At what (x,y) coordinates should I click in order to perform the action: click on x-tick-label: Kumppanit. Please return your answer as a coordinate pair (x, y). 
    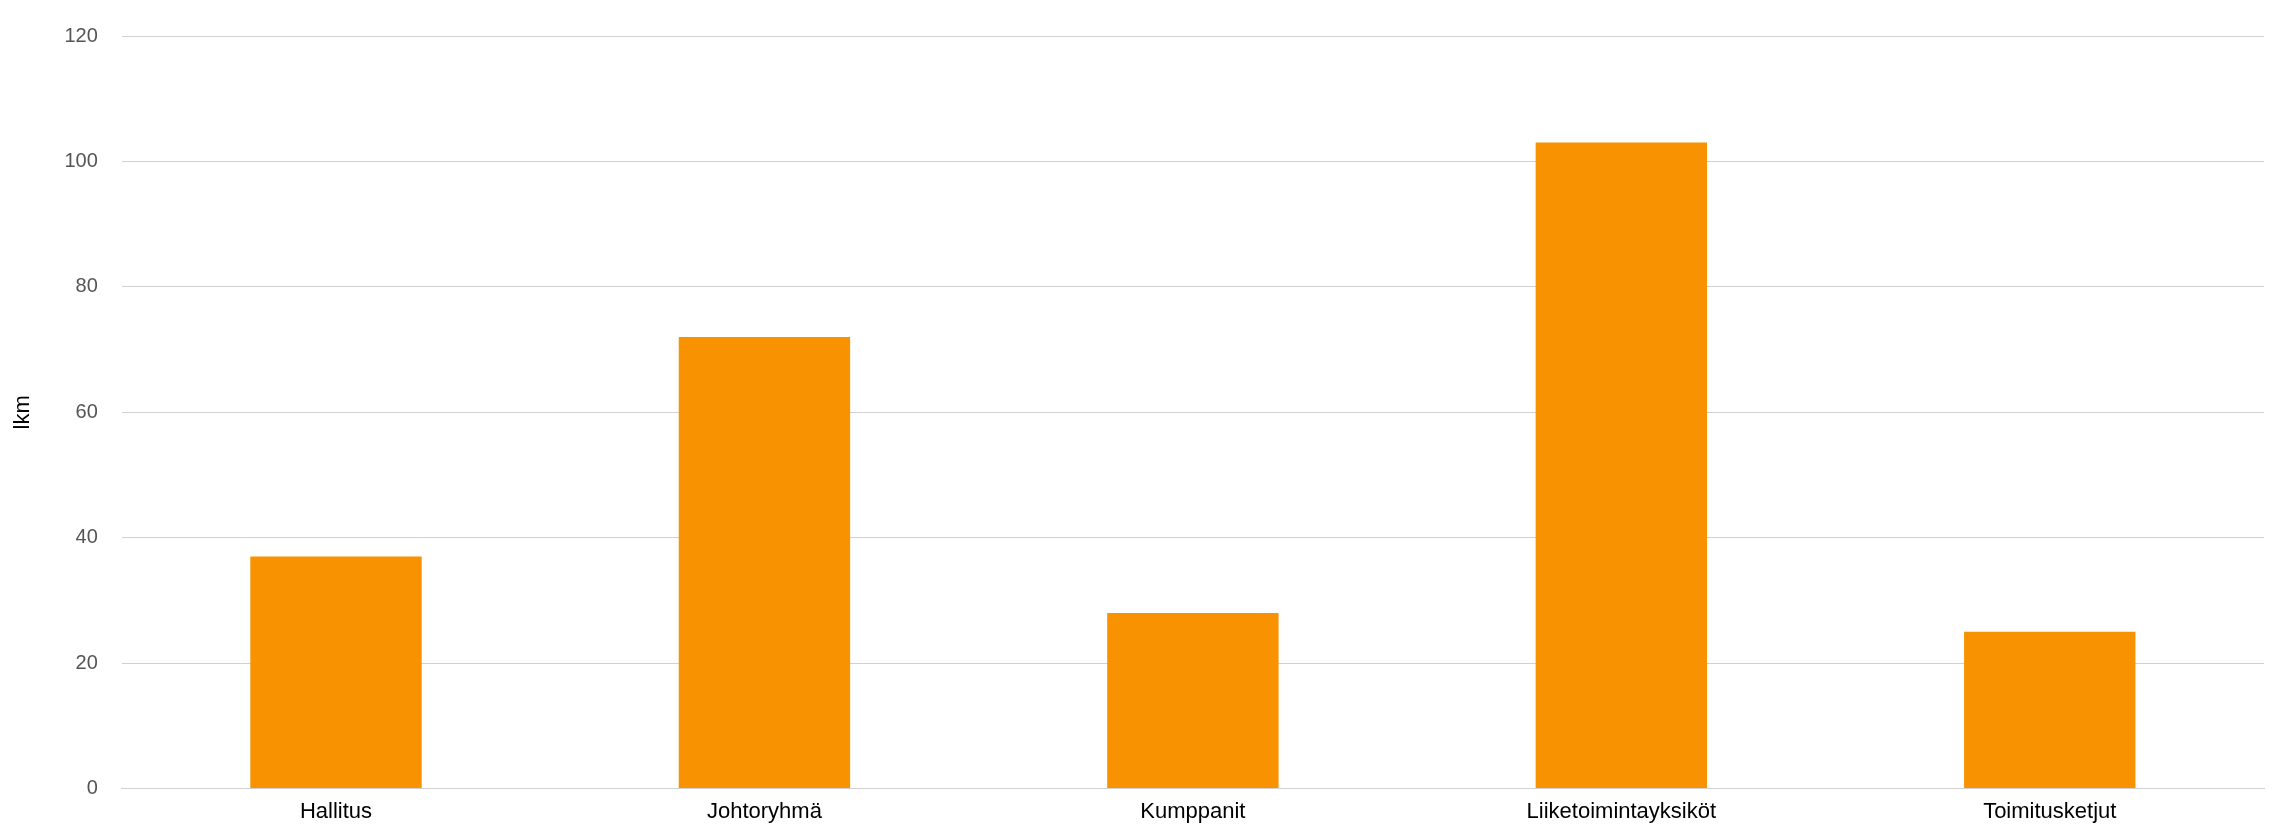
    Looking at the image, I should click on (1193, 810).